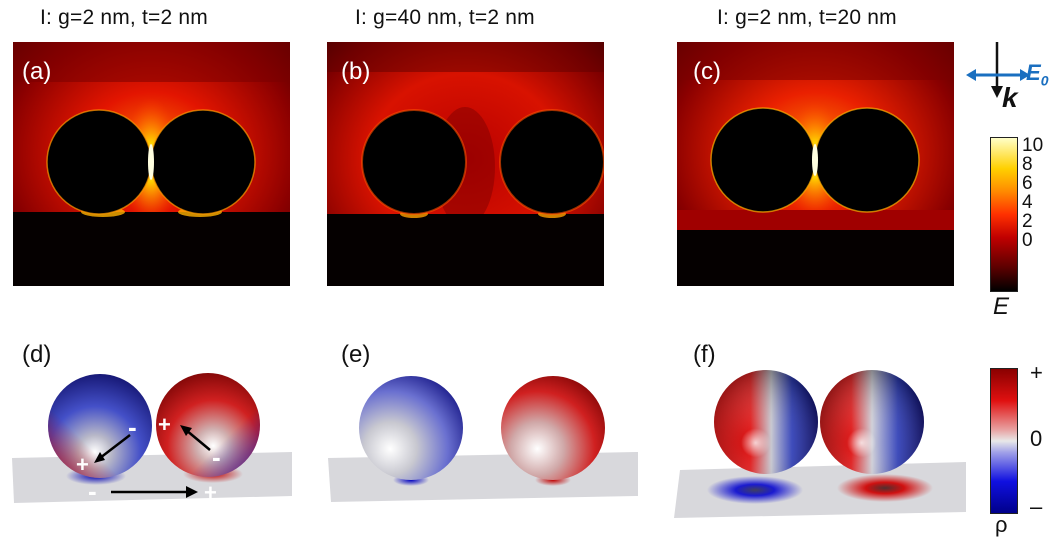 The height and width of the screenshot is (539, 1057). I want to click on charge-map-f, so click(820, 442).